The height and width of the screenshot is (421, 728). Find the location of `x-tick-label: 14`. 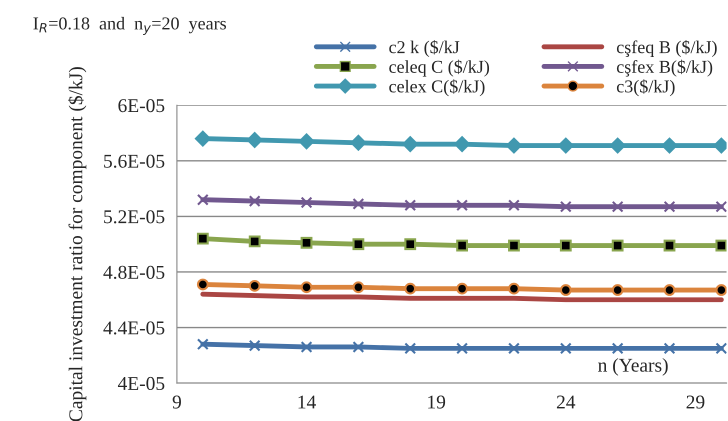

x-tick-label: 14 is located at coordinates (307, 402).